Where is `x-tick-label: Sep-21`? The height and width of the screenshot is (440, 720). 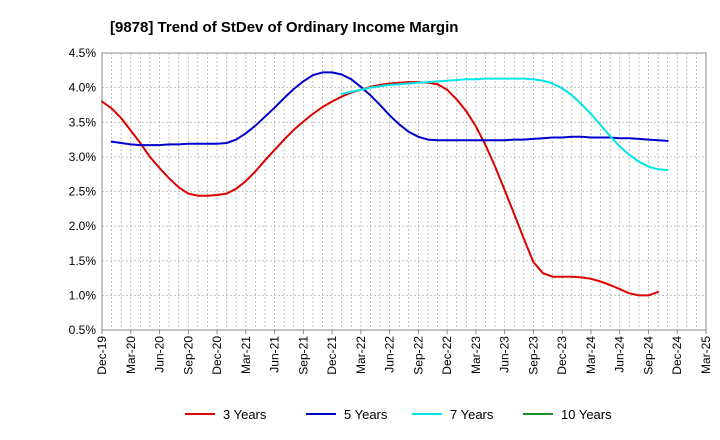 x-tick-label: Sep-21 is located at coordinates (303, 355).